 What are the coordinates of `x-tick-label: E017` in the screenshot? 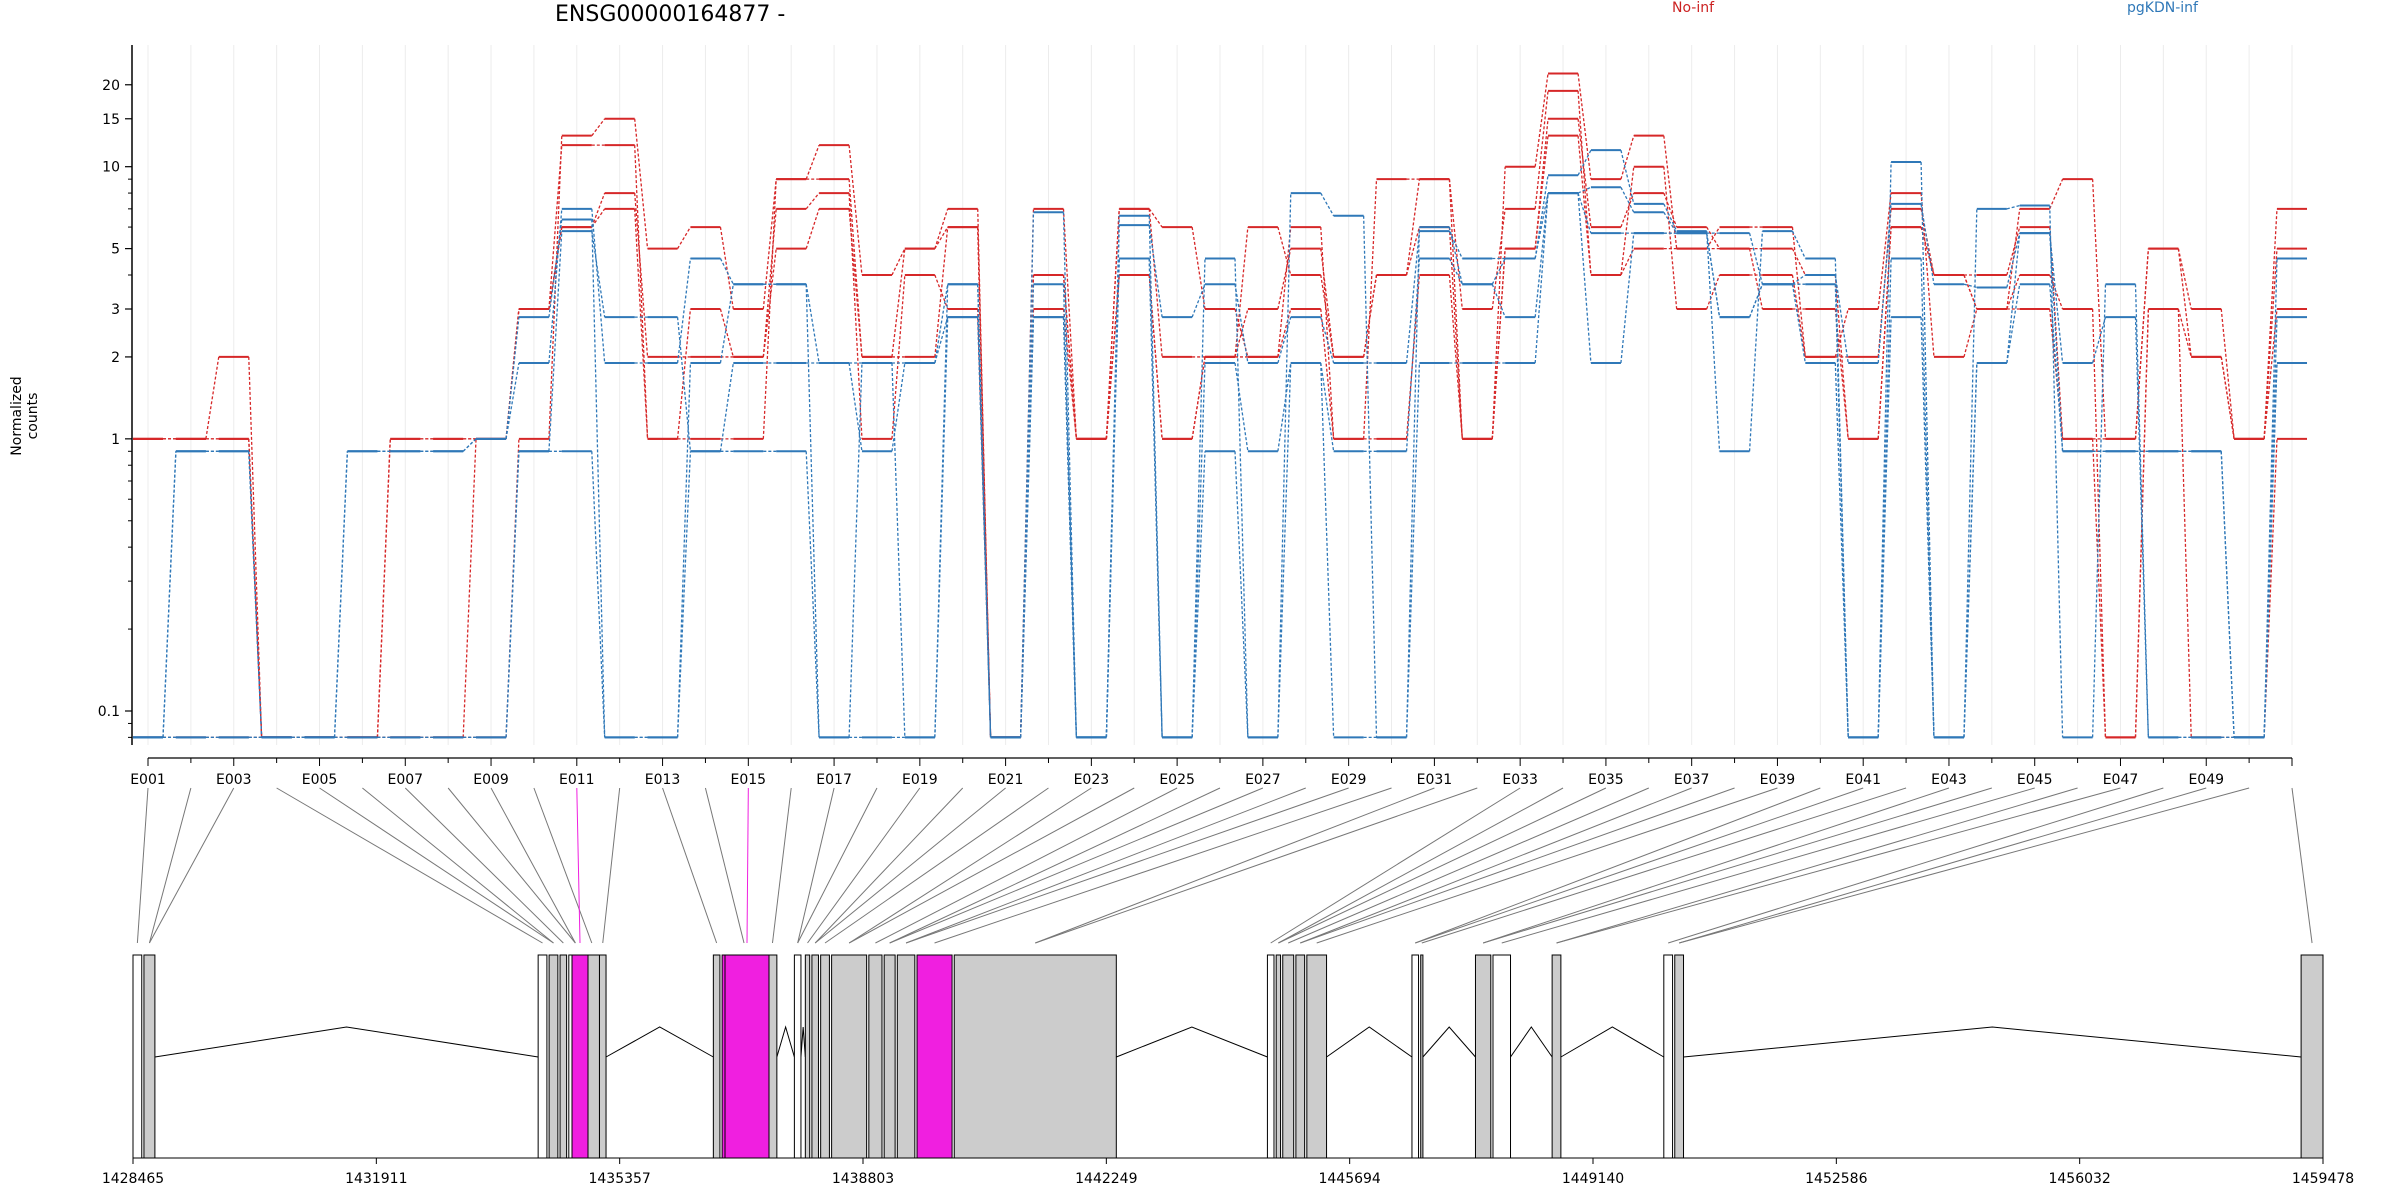 It's located at (834, 780).